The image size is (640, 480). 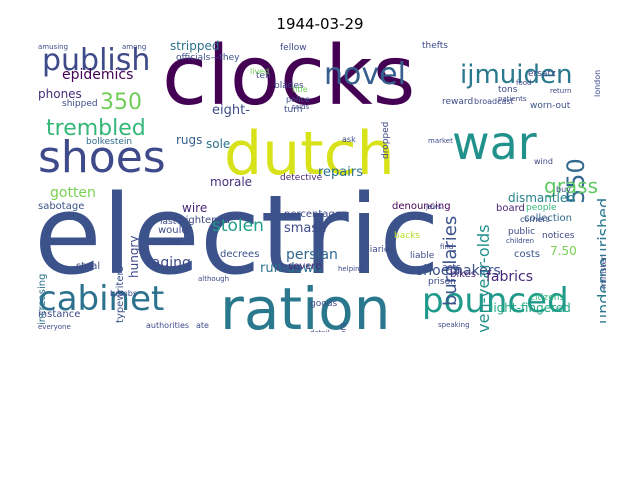 What do you see at coordinates (61, 206) in the screenshot?
I see `cloud-word: sabotage` at bounding box center [61, 206].